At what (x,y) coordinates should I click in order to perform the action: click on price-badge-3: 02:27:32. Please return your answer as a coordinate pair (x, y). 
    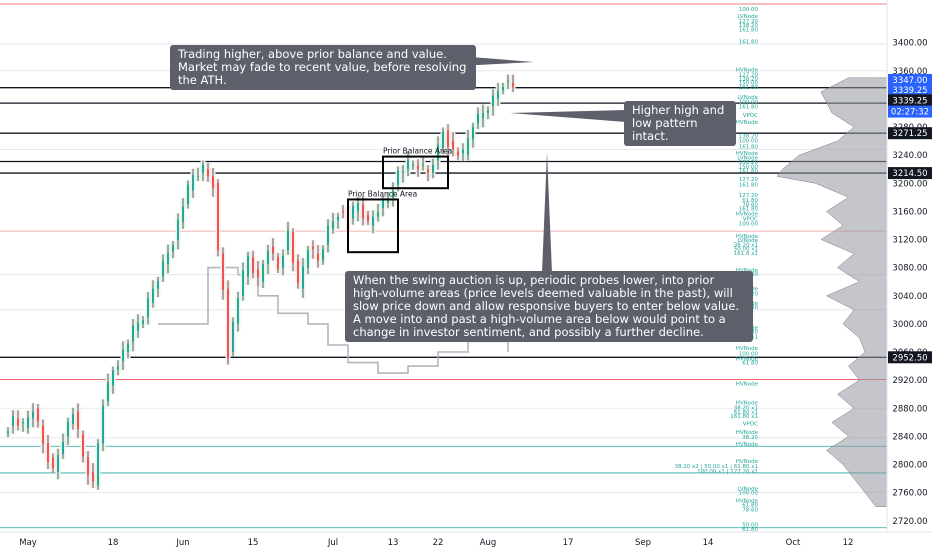
    Looking at the image, I should click on (910, 113).